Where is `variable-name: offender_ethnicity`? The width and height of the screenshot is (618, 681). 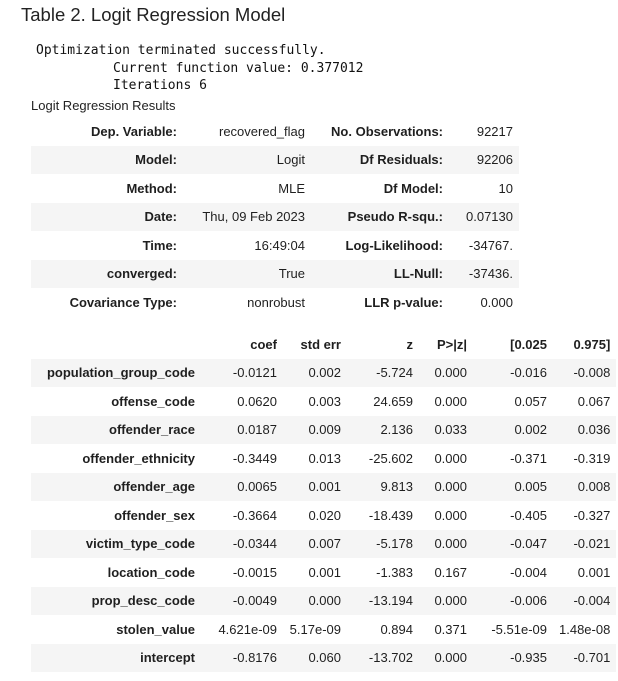
variable-name: offender_ethnicity is located at coordinates (138, 458).